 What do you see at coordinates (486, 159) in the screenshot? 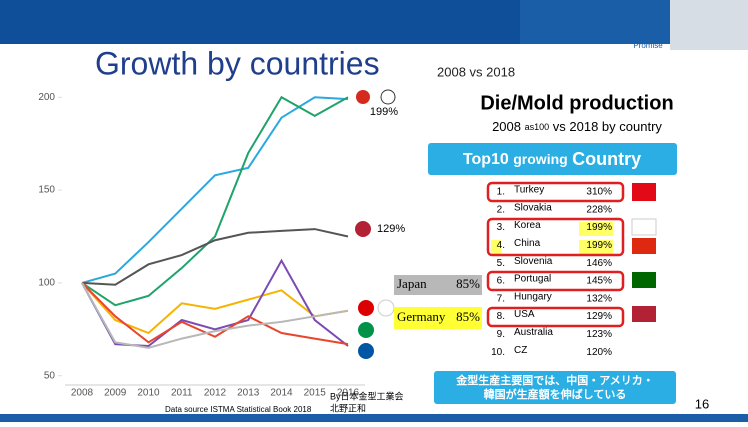
I see `banner-part: Top10` at bounding box center [486, 159].